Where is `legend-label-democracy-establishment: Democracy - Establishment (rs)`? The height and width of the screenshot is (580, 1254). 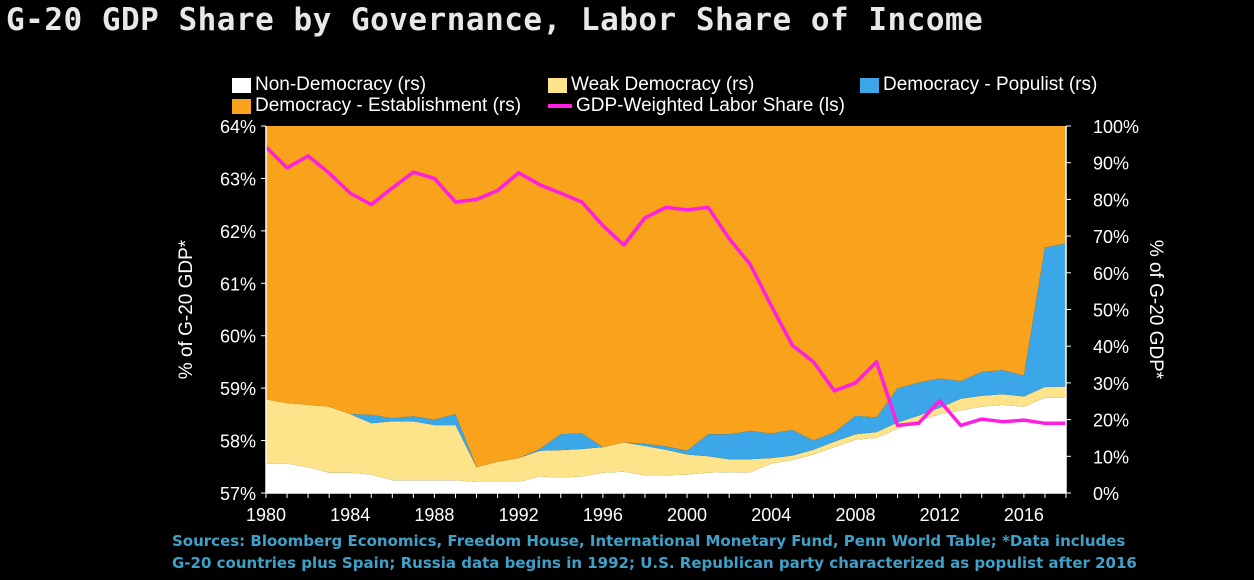
legend-label-democracy-establishment: Democracy - Establishment (rs) is located at coordinates (388, 105).